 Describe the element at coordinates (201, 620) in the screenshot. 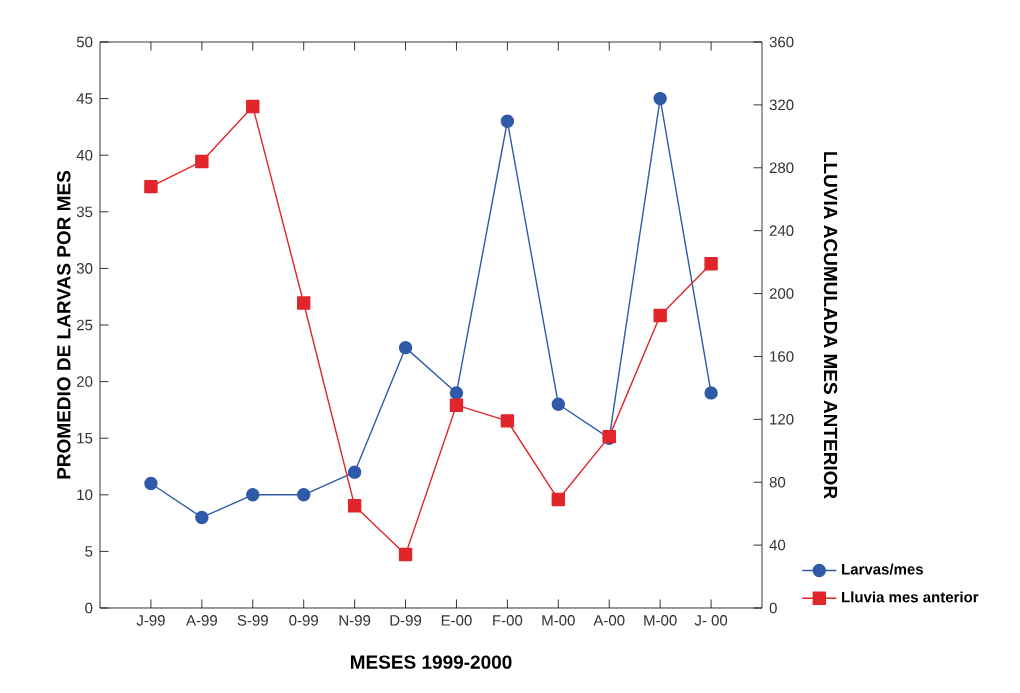

I see `x-tick-label: A-99` at that location.